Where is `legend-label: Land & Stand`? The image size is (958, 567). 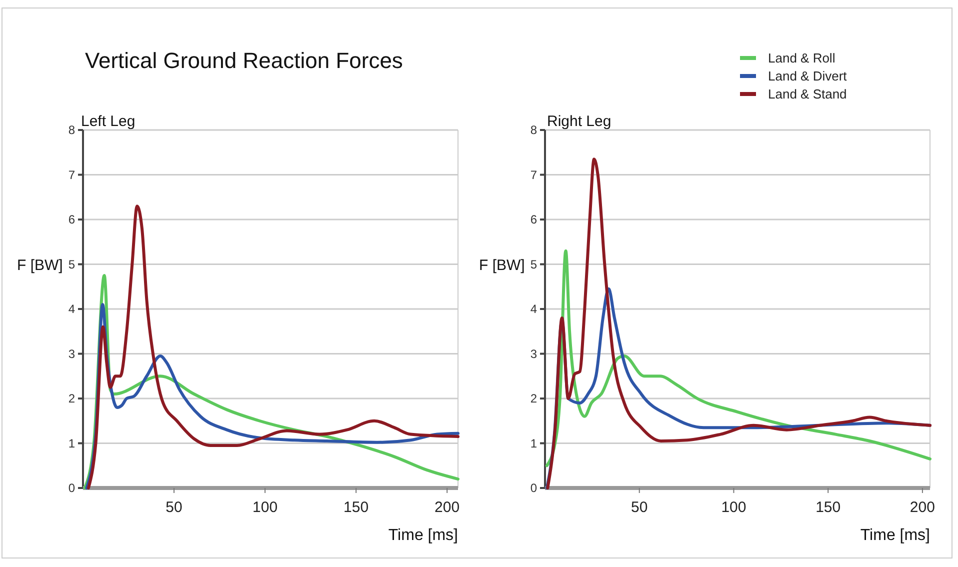
legend-label: Land & Stand is located at coordinates (807, 94).